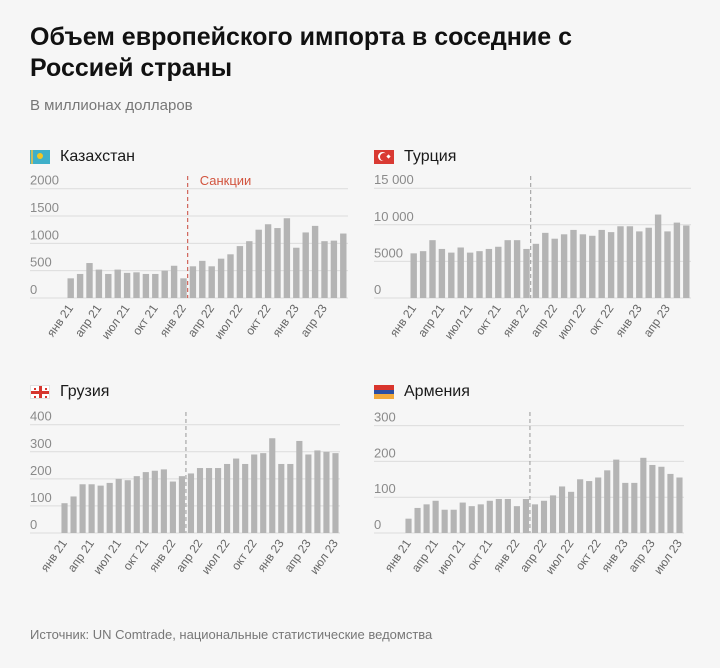 The width and height of the screenshot is (720, 668). Describe the element at coordinates (430, 156) in the screenshot. I see `country-name: Турция` at that location.